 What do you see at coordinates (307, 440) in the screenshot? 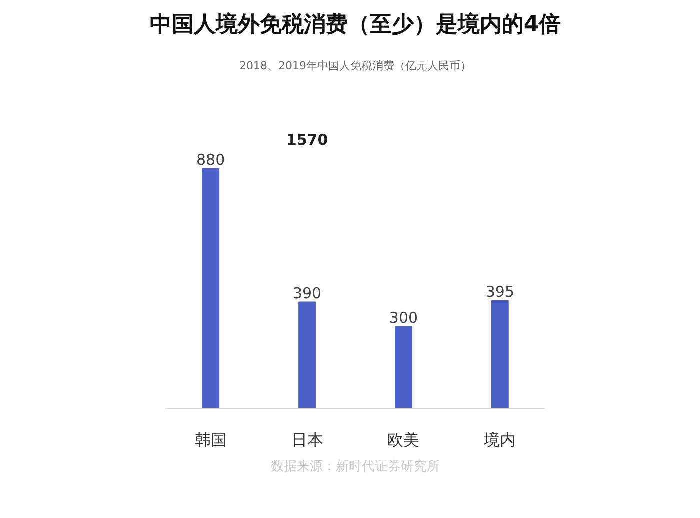
I see `x-tick-label: 日本` at bounding box center [307, 440].